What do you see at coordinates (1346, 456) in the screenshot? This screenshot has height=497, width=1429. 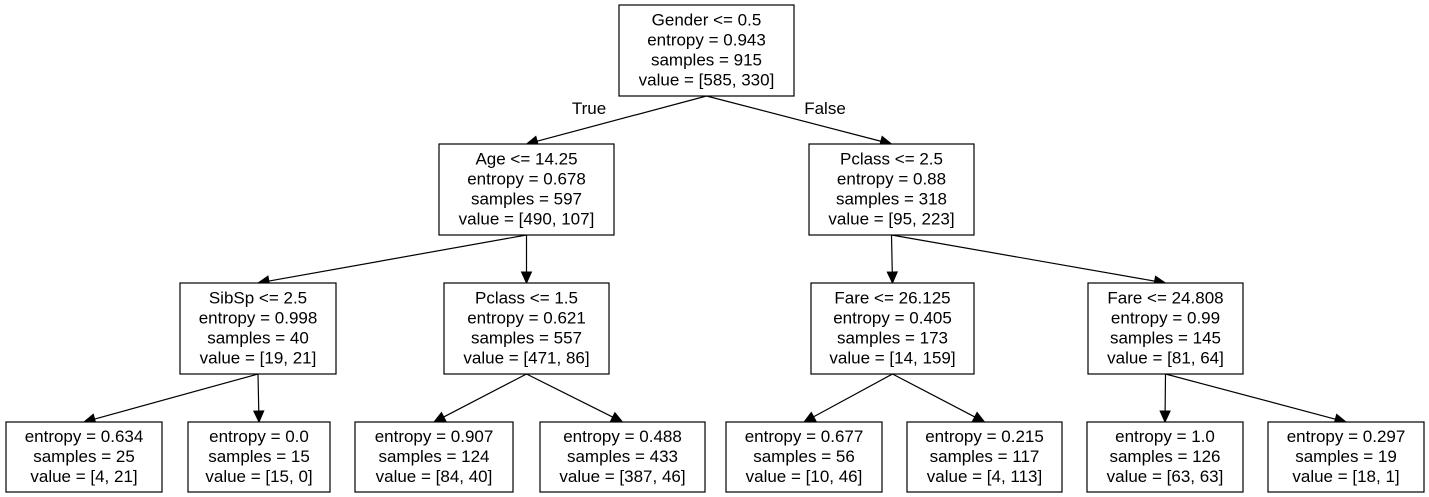 I see `node-line: samples = 19` at bounding box center [1346, 456].